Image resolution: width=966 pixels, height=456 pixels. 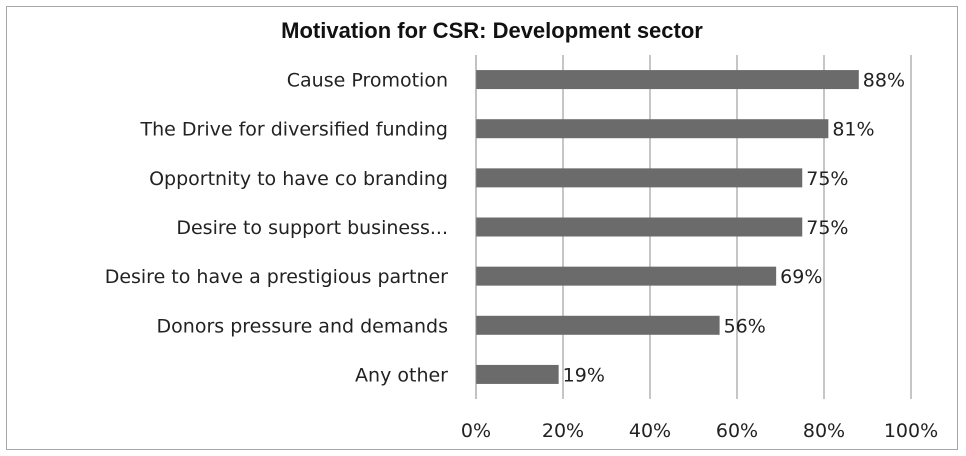 What do you see at coordinates (492, 30) in the screenshot?
I see `chart-title: Motivation for CSR: Development sector` at bounding box center [492, 30].